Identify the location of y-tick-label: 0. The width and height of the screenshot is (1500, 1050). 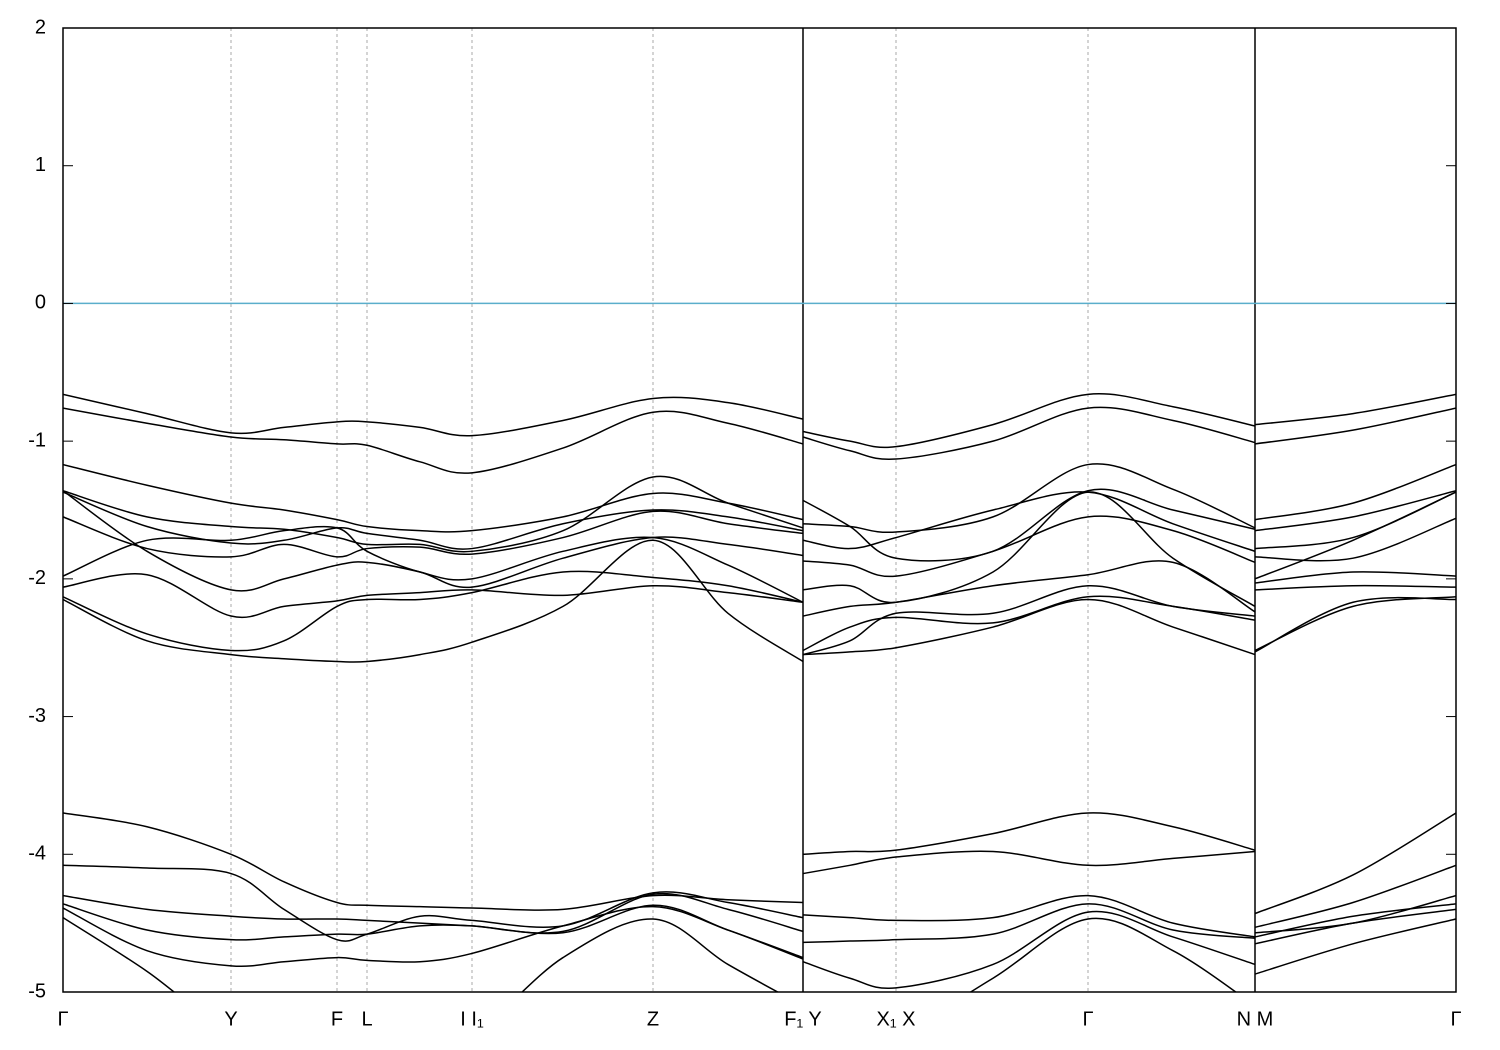
(40, 303).